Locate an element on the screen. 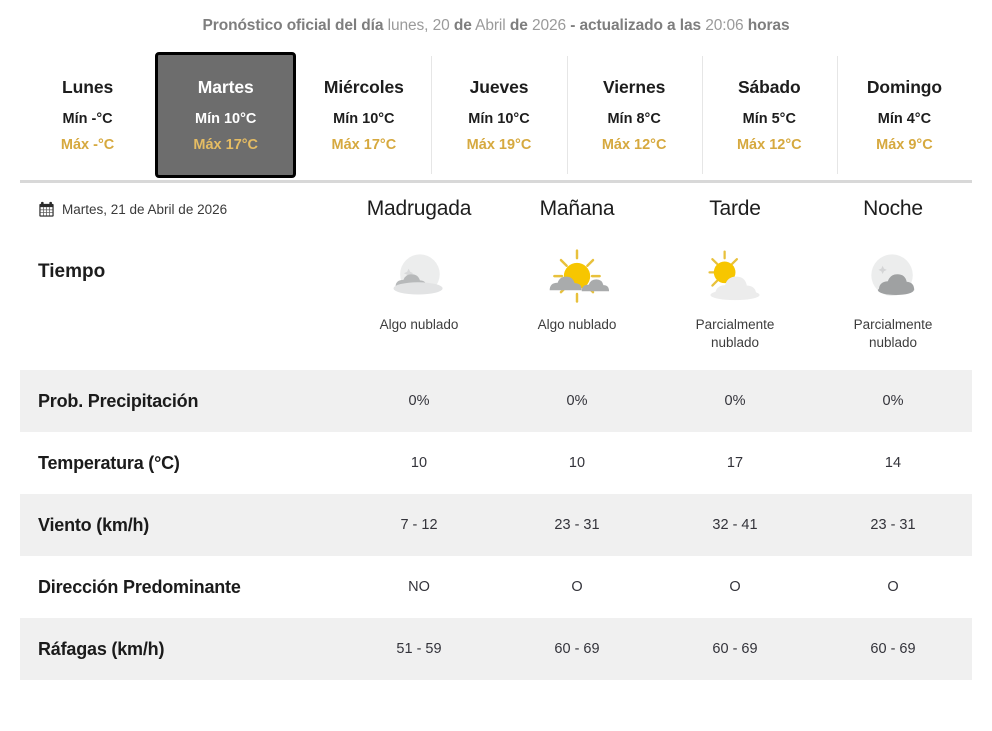 Image resolution: width=992 pixels, height=731 pixels. day-tab-miercoles: Miércoles Mín 10°C Máx 17°C is located at coordinates (364, 115).